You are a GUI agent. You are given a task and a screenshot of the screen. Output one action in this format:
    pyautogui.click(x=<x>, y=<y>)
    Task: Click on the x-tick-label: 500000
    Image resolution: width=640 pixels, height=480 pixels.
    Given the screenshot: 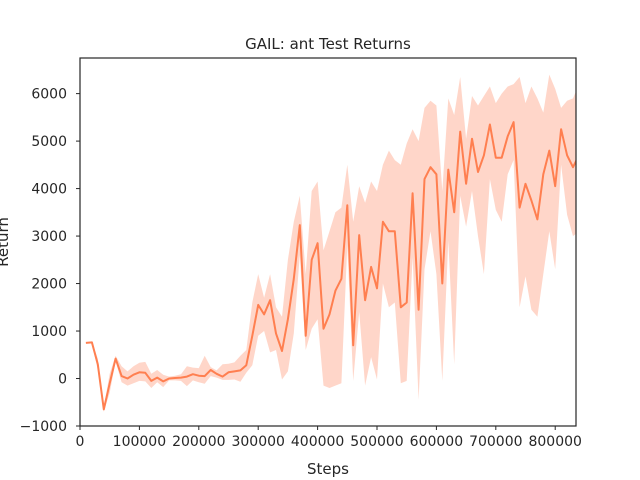 What is the action you would take?
    pyautogui.click(x=376, y=442)
    